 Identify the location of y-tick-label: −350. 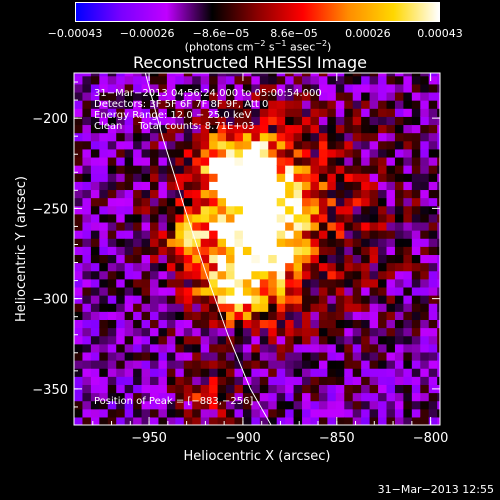
(50, 390).